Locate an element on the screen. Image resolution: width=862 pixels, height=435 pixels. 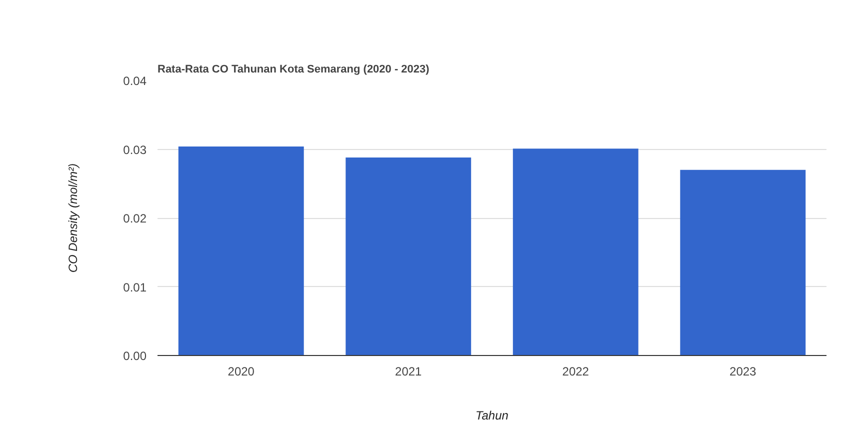
x-tick-label: 2020 is located at coordinates (241, 371).